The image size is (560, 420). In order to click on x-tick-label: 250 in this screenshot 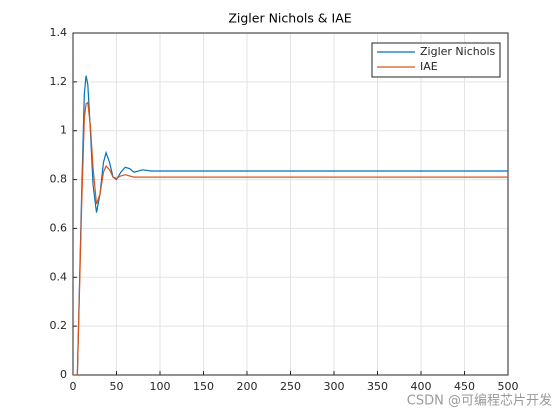, I will do `click(290, 386)`.